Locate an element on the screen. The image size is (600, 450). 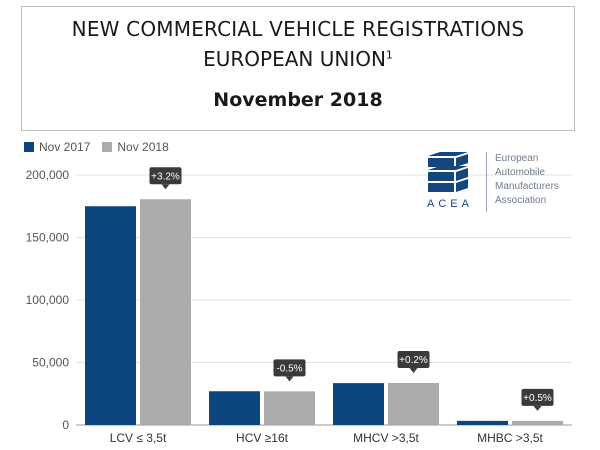
change-callout-pointer-lcv-3-5t is located at coordinates (165, 187).